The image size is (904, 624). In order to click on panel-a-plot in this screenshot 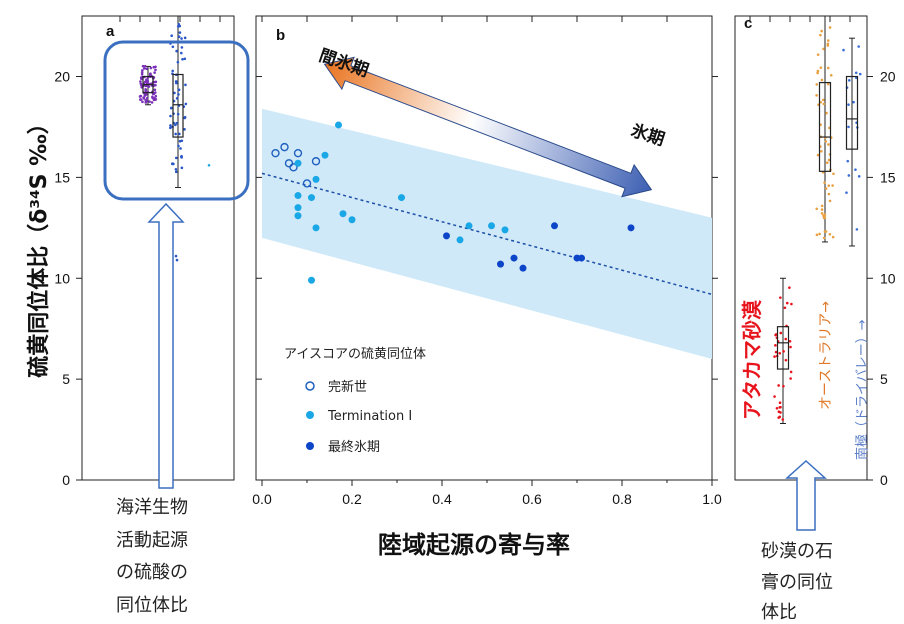, I will do `click(175, 138)`.